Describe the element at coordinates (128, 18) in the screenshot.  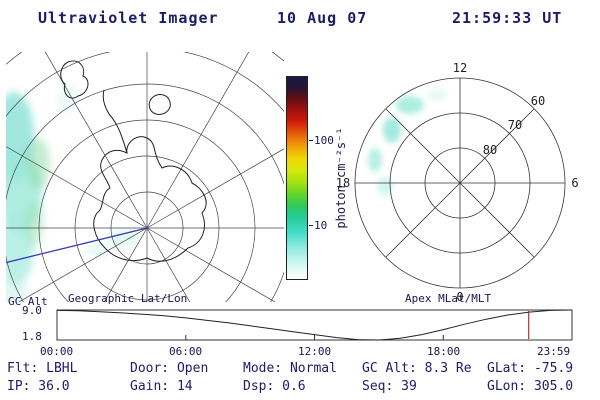
I see `page-title: Ultraviolet Imager` at that location.